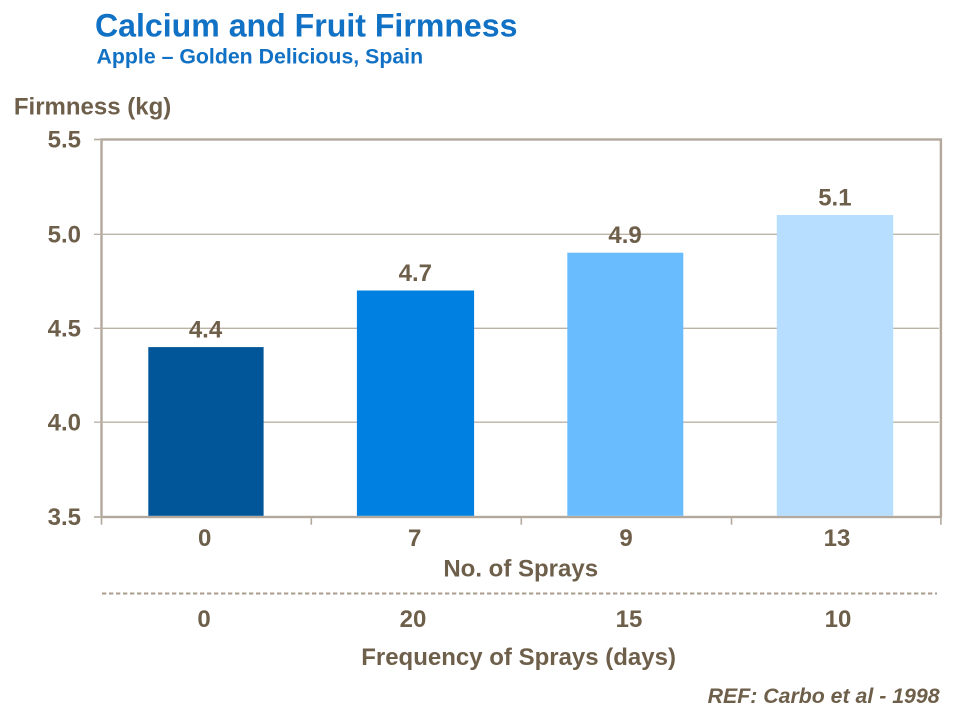  What do you see at coordinates (624, 235) in the screenshot?
I see `svg-text: 4.9` at bounding box center [624, 235].